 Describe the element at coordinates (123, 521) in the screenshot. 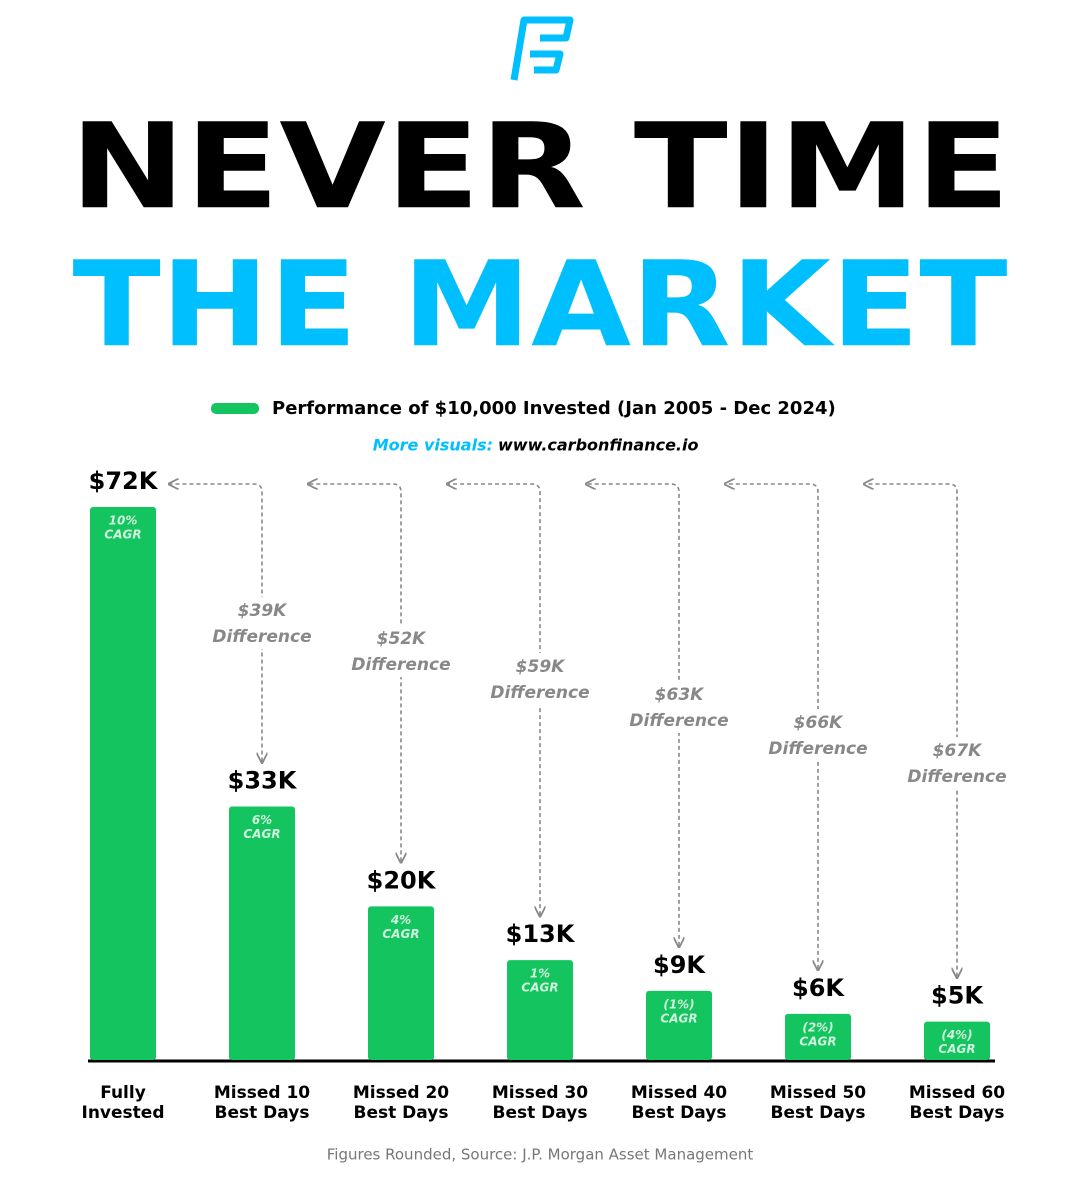

I see `cagr-label: 10%` at that location.